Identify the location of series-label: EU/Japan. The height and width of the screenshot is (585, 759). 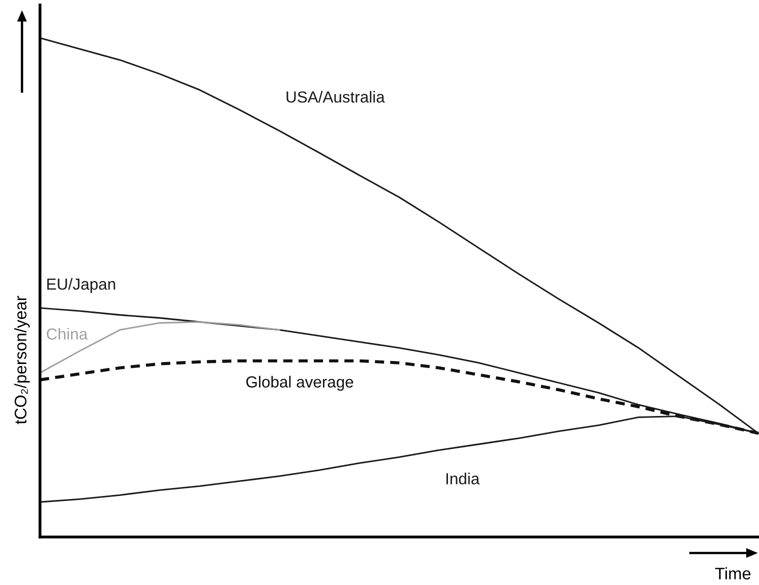
(81, 285).